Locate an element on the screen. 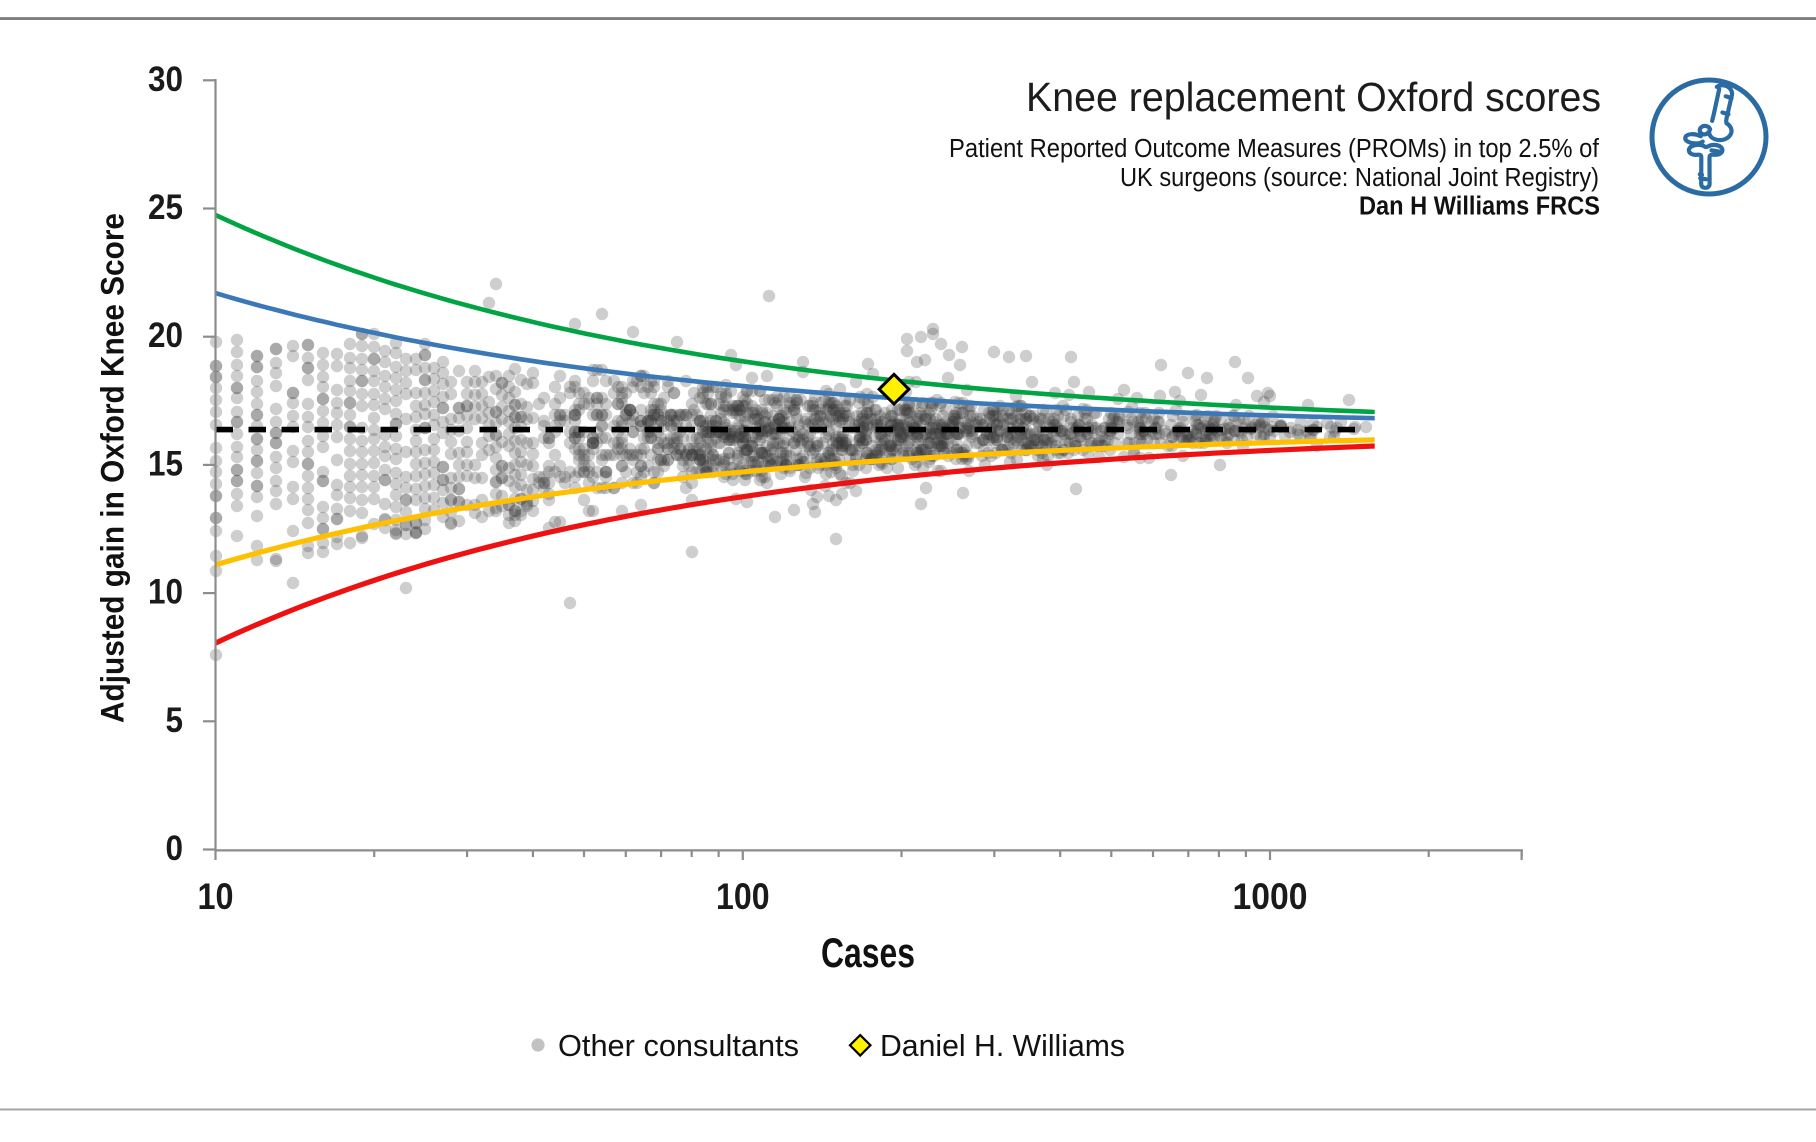  svg-text: Dan H Williams FRCS is located at coordinates (1479, 207).